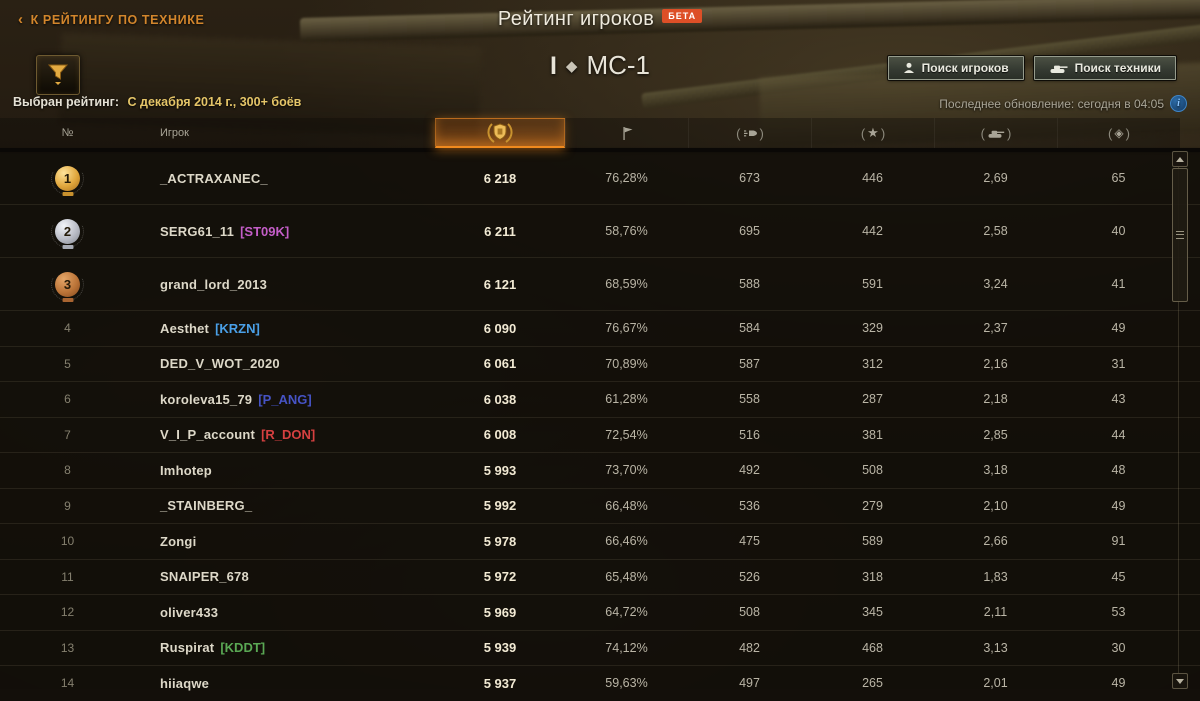 The height and width of the screenshot is (701, 1200). I want to click on win-percent-value: 73,70%, so click(626, 470).